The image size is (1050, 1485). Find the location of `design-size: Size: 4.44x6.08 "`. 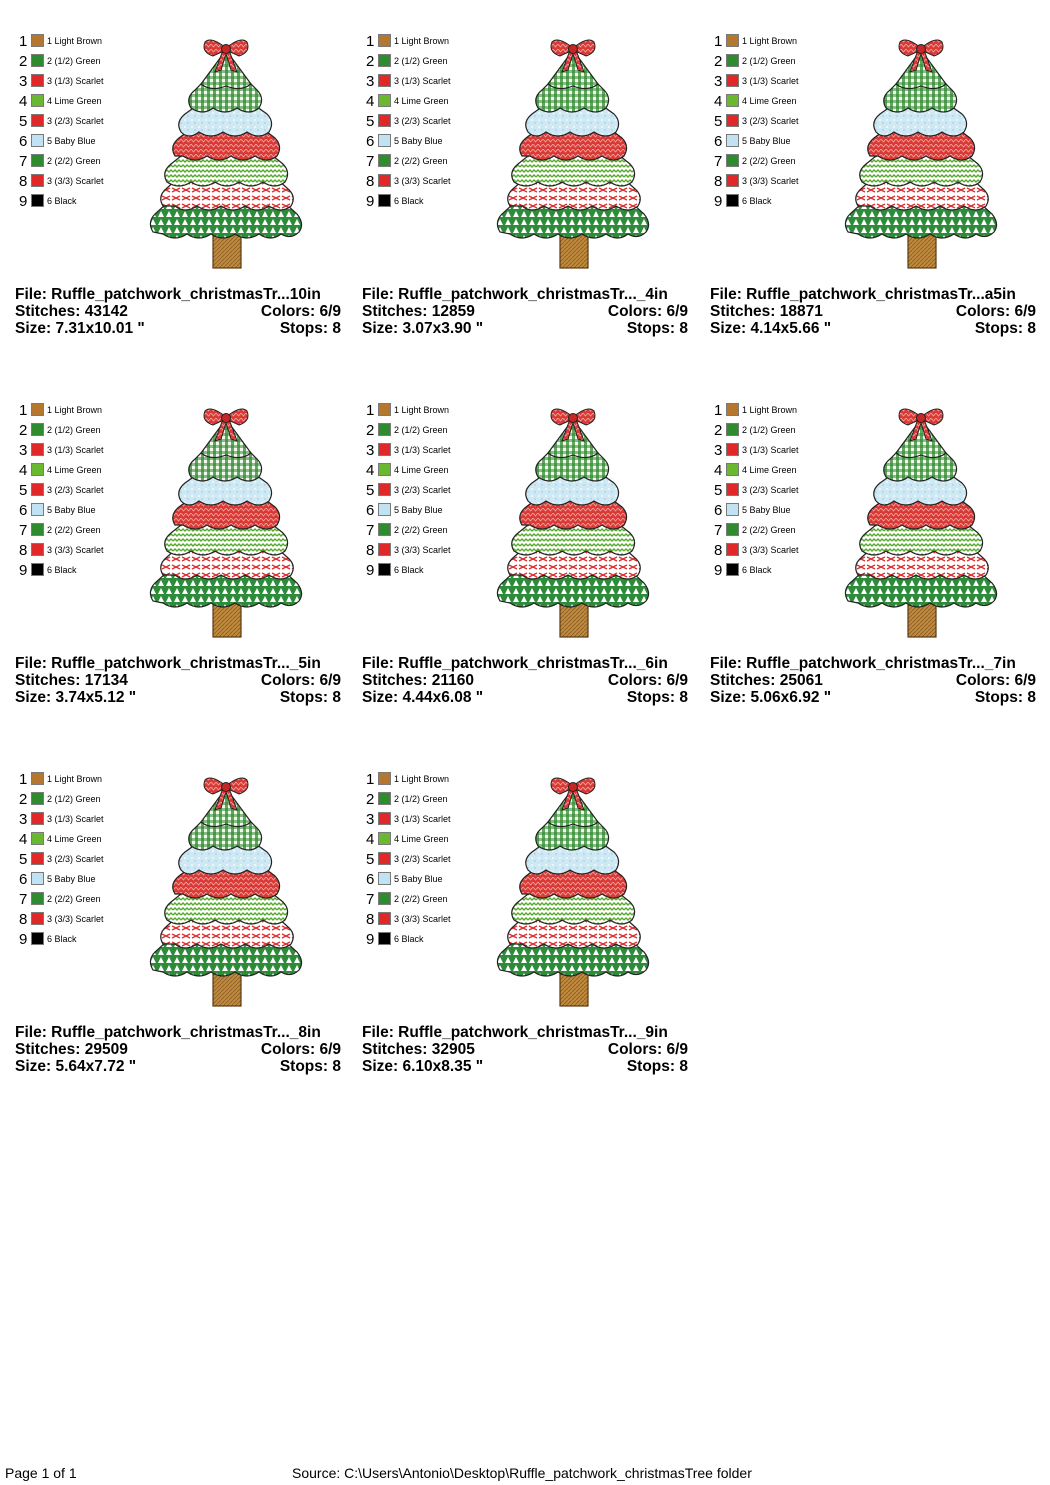

design-size: Size: 4.44x6.08 " is located at coordinates (423, 697).